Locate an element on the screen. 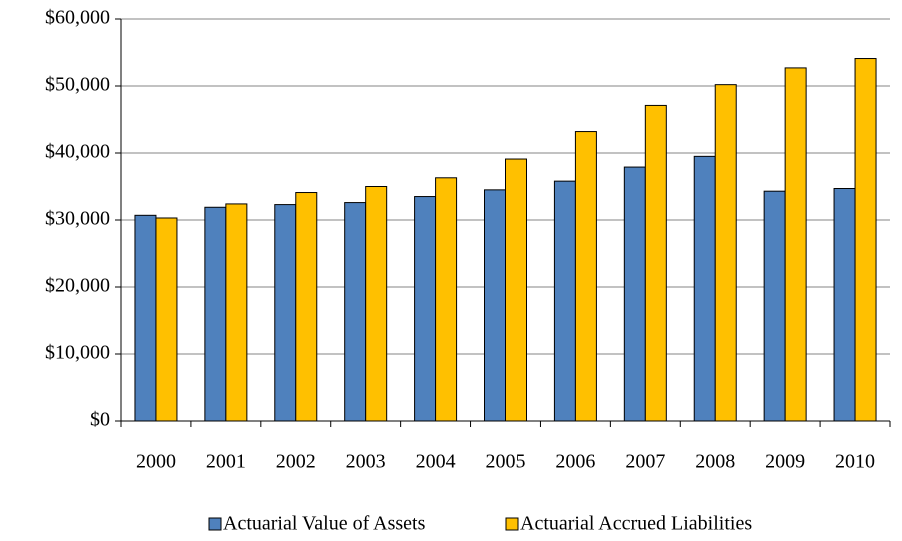  x-tick-label: 2000 is located at coordinates (156, 462).